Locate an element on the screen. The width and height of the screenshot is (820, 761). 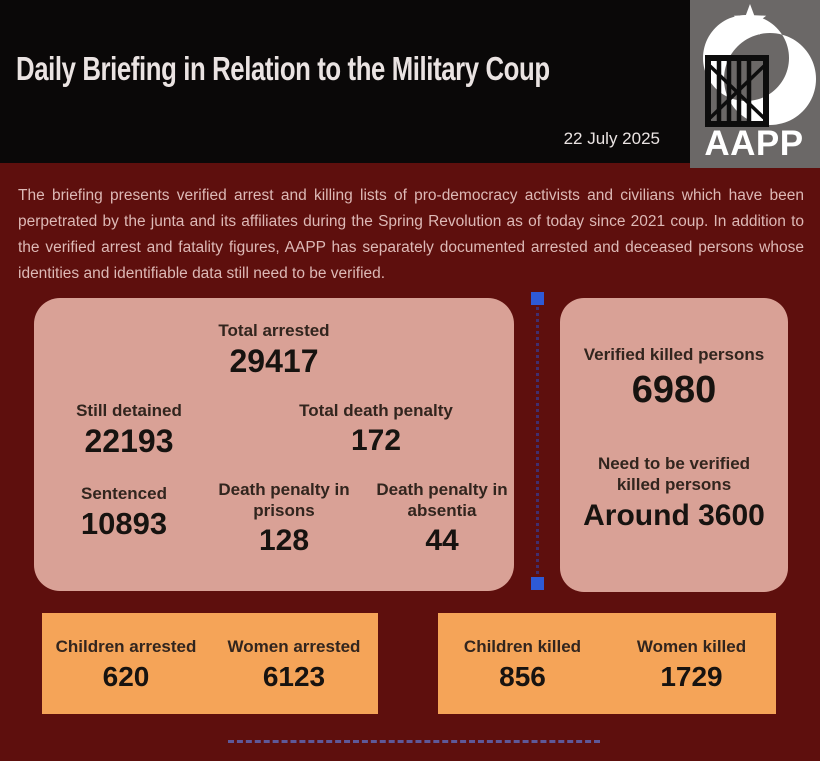
stat-death-penalty-in-prisons: Death penalty in prisons 128 is located at coordinates (284, 518).